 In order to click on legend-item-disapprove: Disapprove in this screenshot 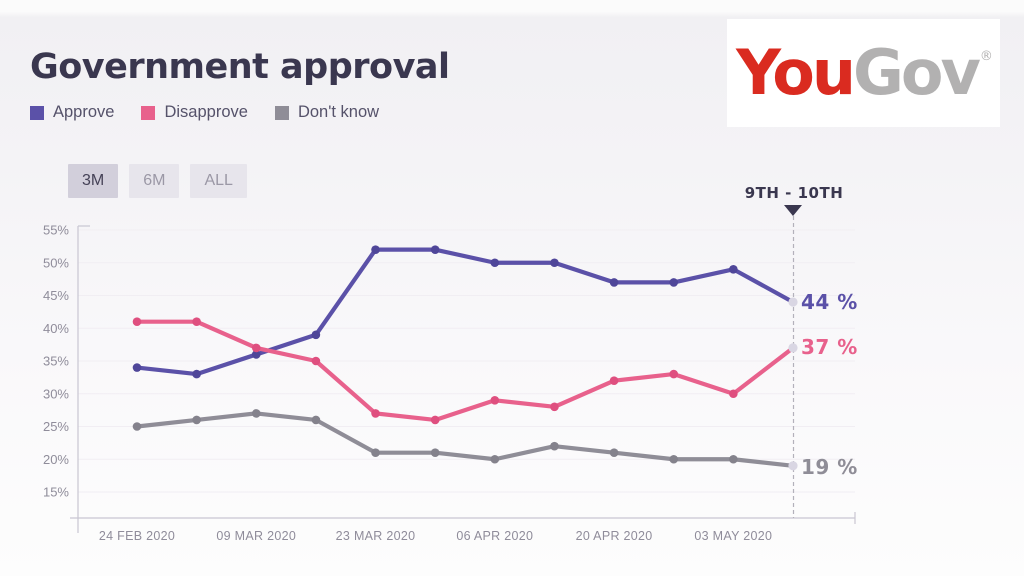, I will do `click(194, 112)`.